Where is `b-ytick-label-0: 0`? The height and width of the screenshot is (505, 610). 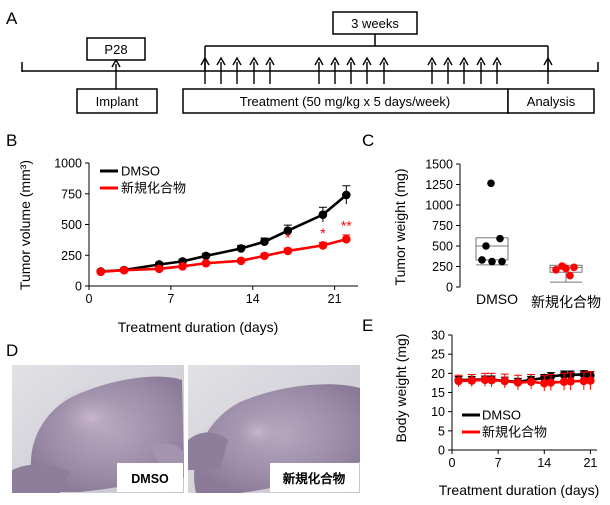 b-ytick-label-0: 0 is located at coordinates (78, 287).